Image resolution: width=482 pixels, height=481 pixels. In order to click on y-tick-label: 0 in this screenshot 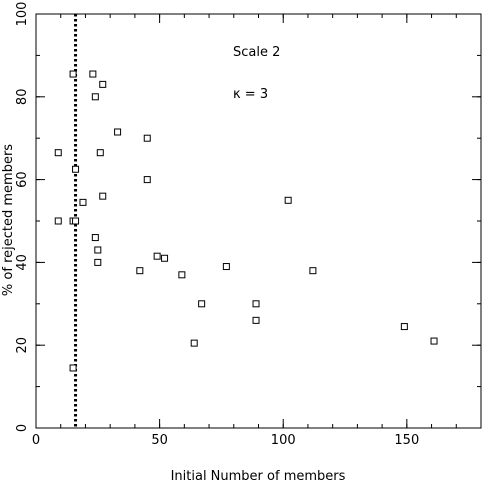, I will do `click(22, 428)`.